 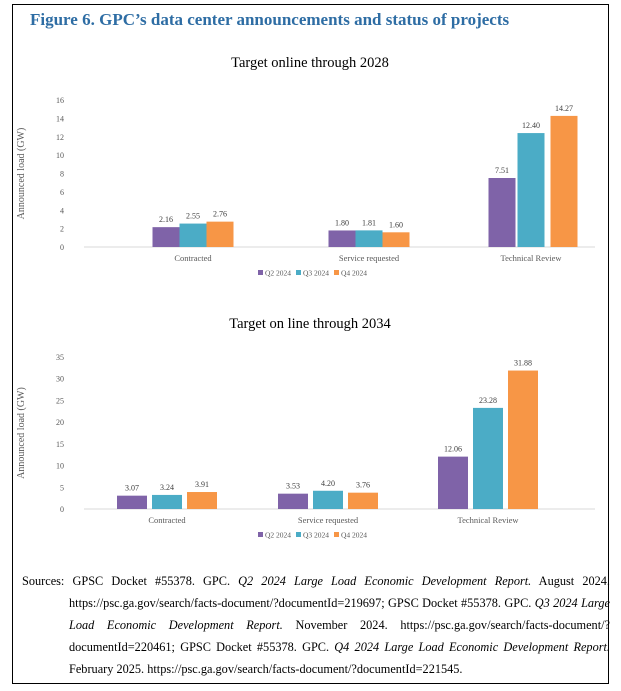 What do you see at coordinates (488, 400) in the screenshot?
I see `data-label: 23.28` at bounding box center [488, 400].